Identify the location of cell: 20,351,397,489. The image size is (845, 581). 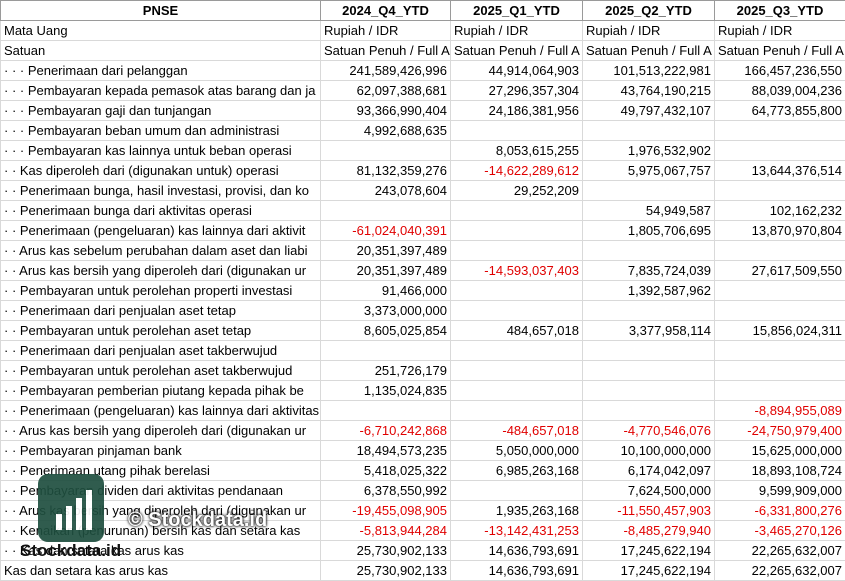
(385, 270).